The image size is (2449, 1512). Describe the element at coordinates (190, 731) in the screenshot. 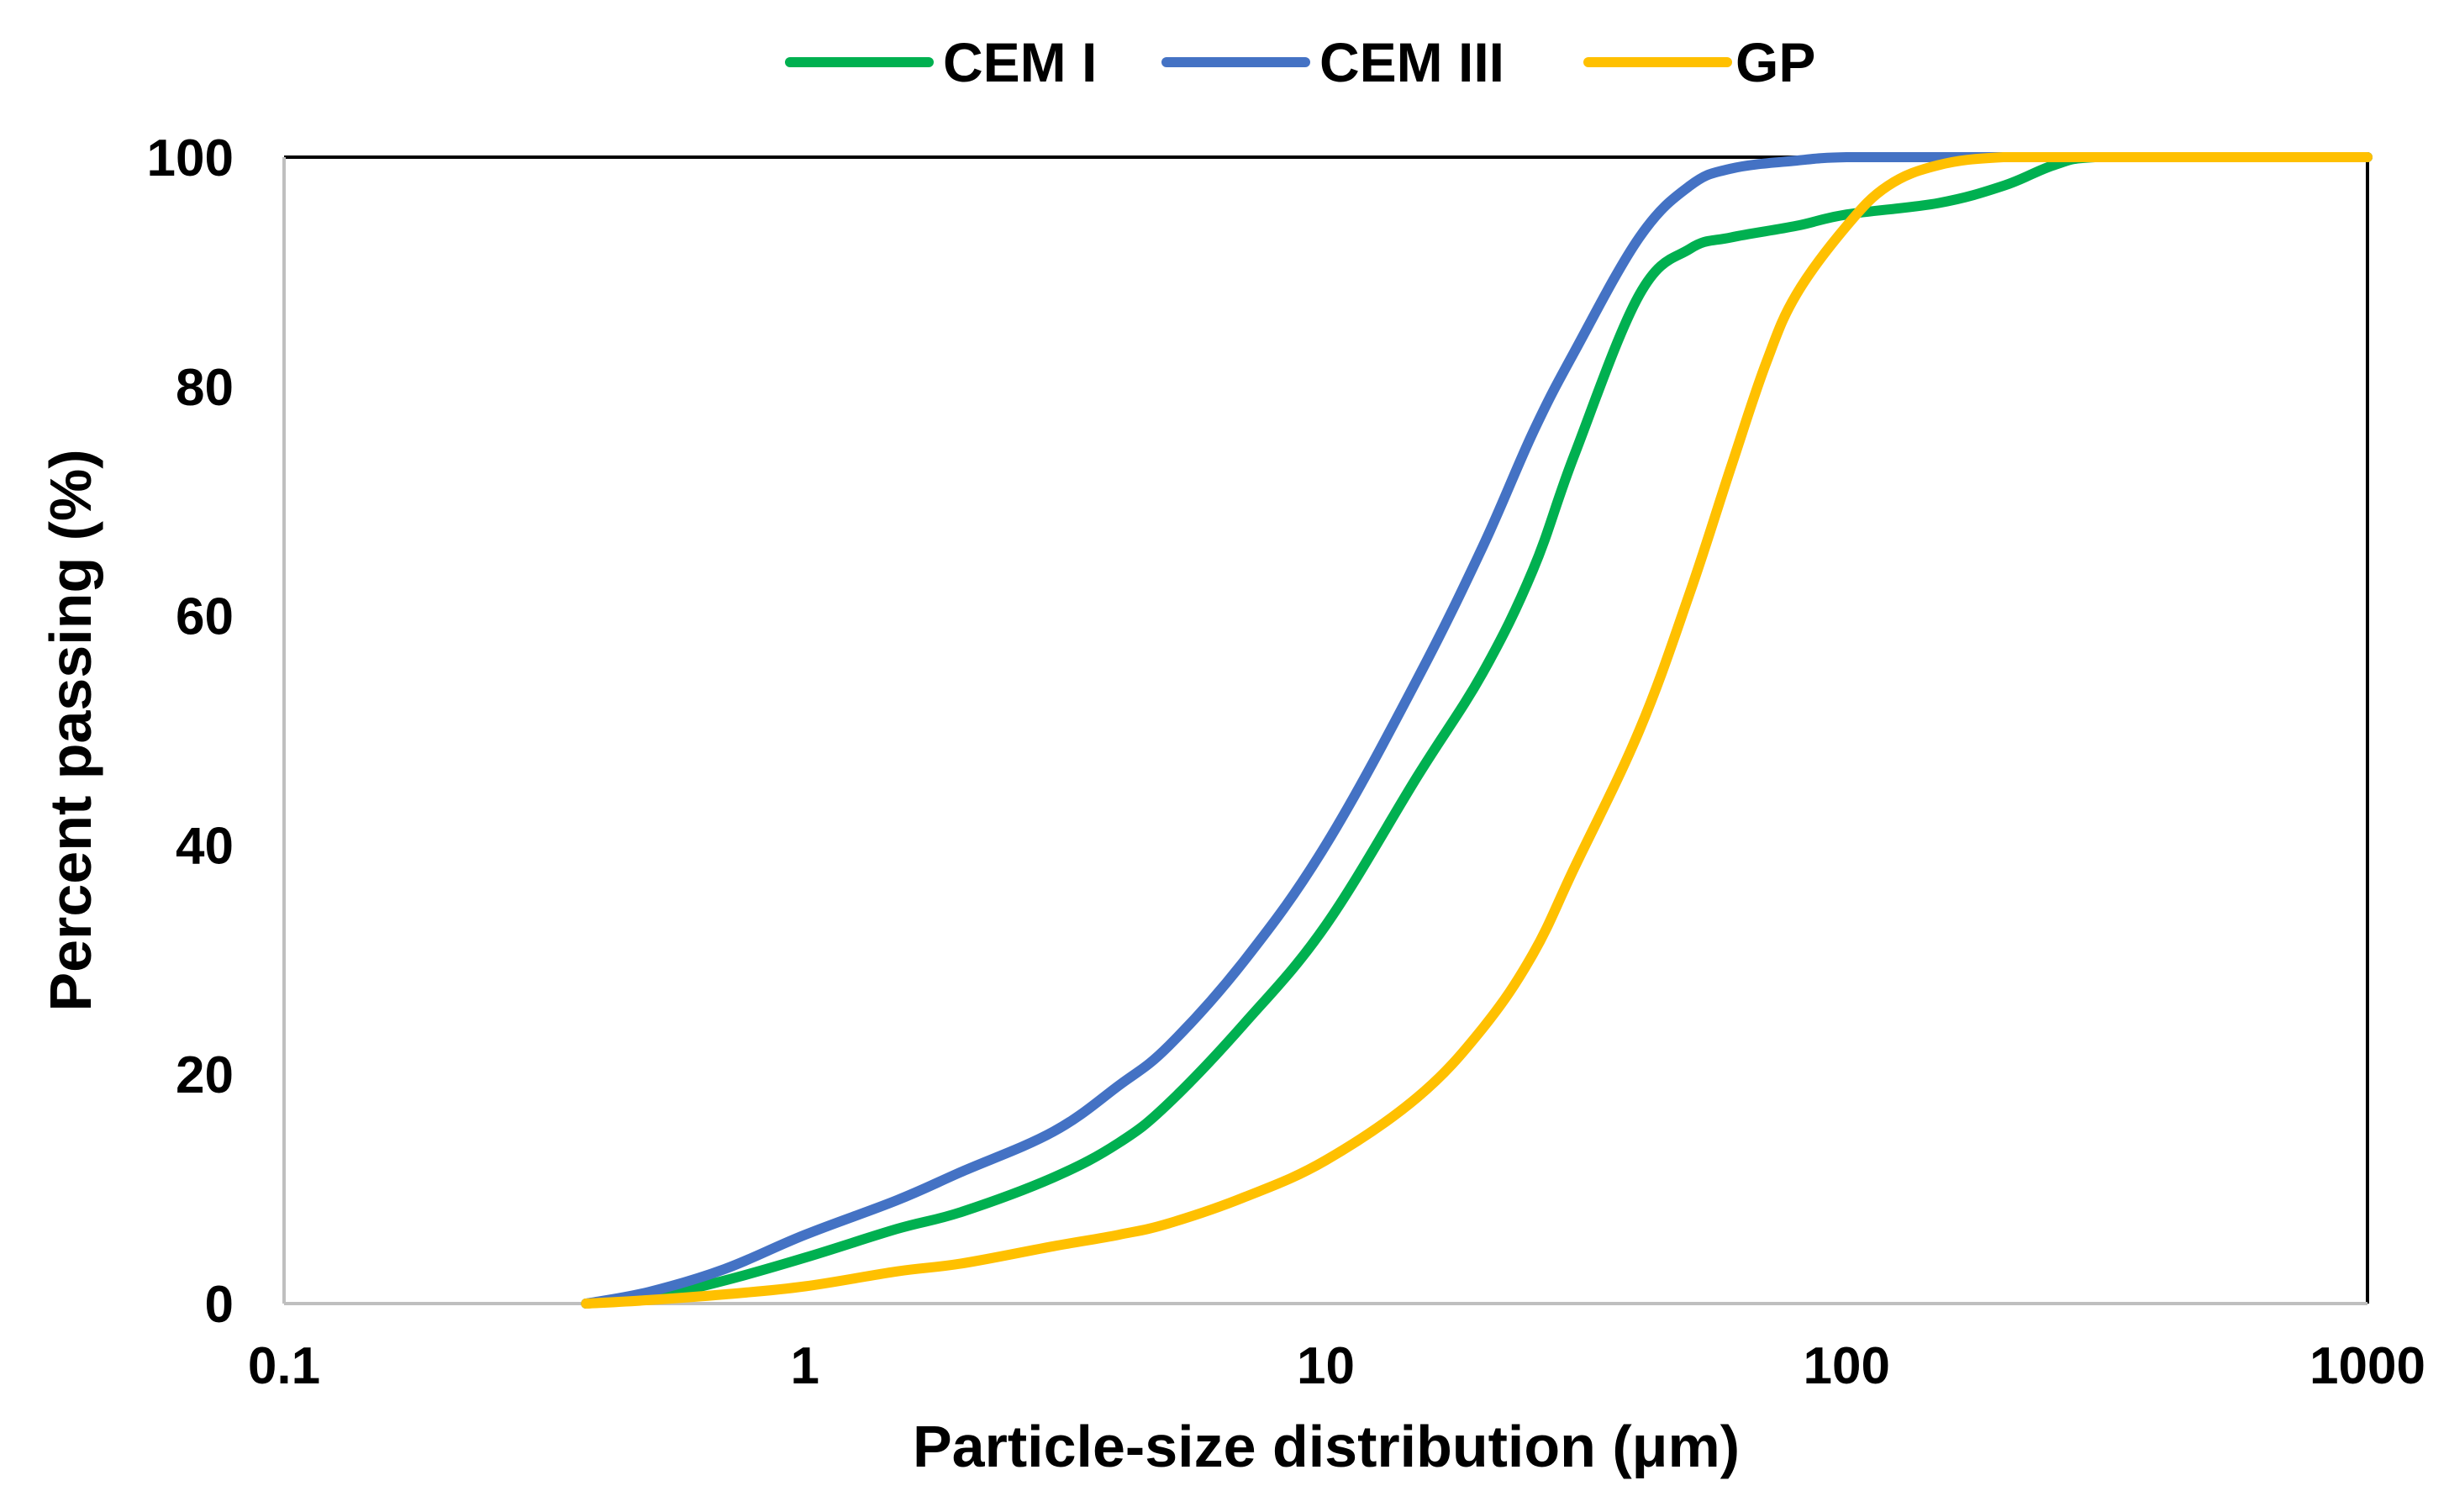

I see `y-tick-labels: 0 20 40 60 80 100` at that location.